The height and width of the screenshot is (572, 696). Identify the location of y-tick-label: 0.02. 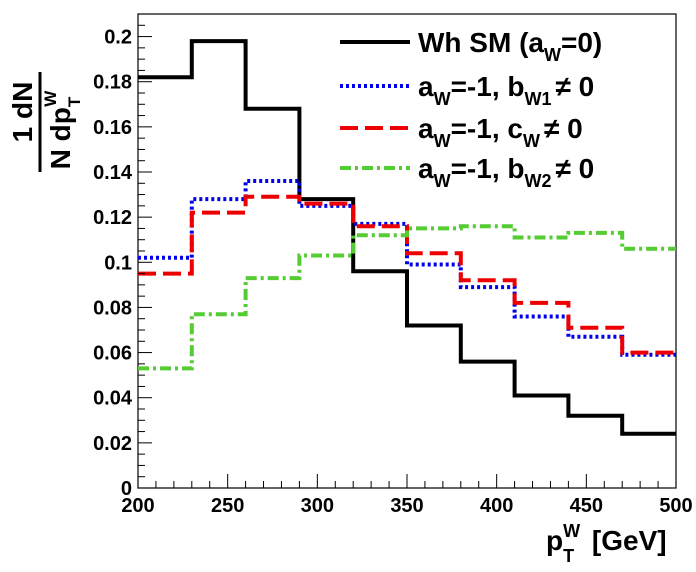
(112, 444).